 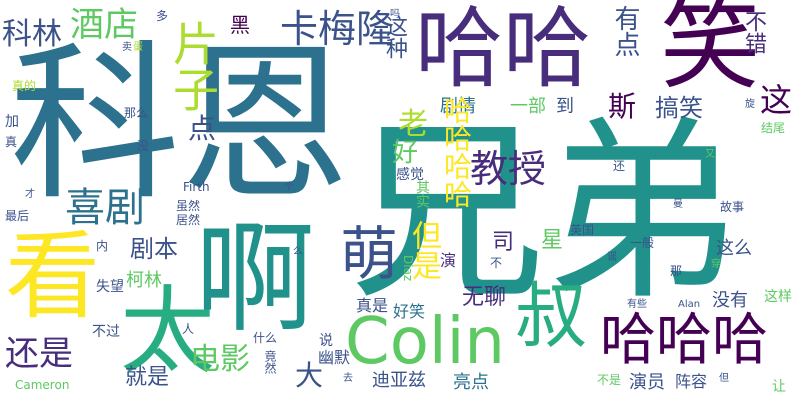 I want to click on word-big: 大, so click(x=309, y=375).